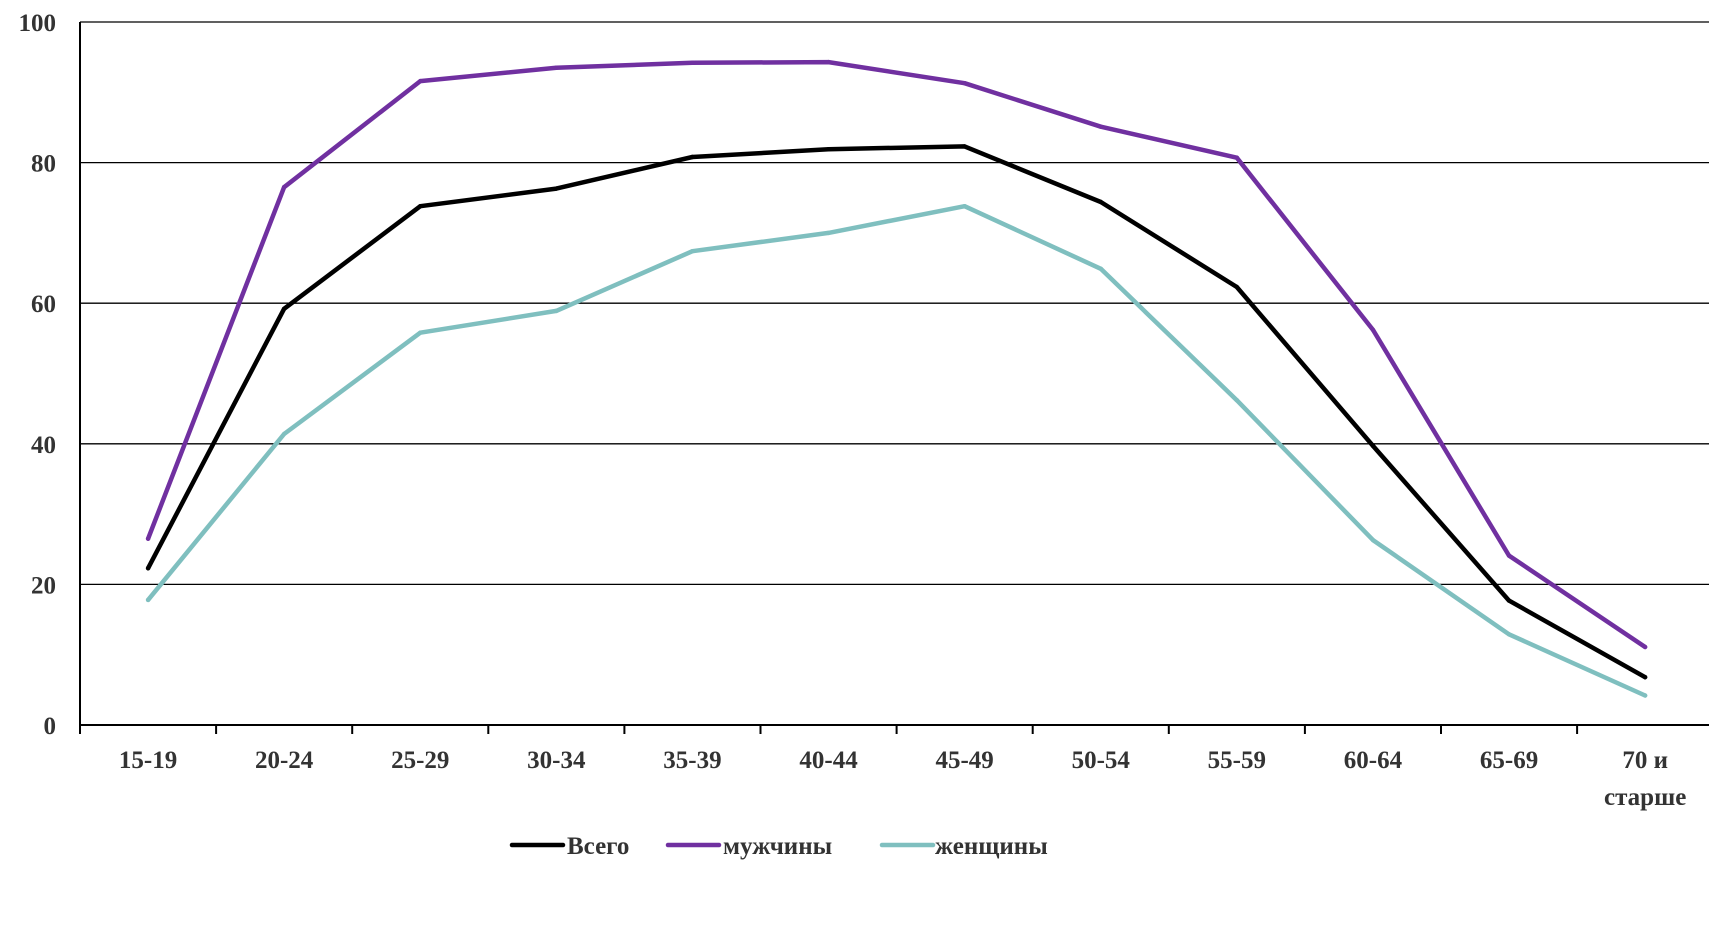 Image resolution: width=1709 pixels, height=939 pixels. Describe the element at coordinates (598, 846) in the screenshot. I see `legend-label: Всего` at that location.